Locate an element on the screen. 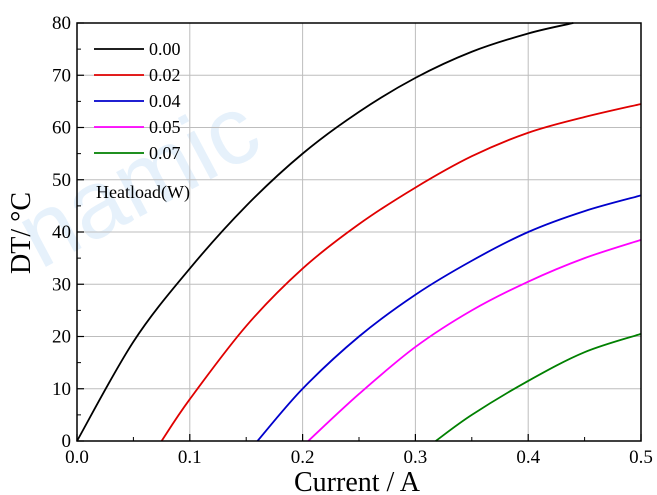 This screenshot has width=657, height=495. legend: 0.00 0.02 0.04 0.05 0.07 is located at coordinates (137, 101).